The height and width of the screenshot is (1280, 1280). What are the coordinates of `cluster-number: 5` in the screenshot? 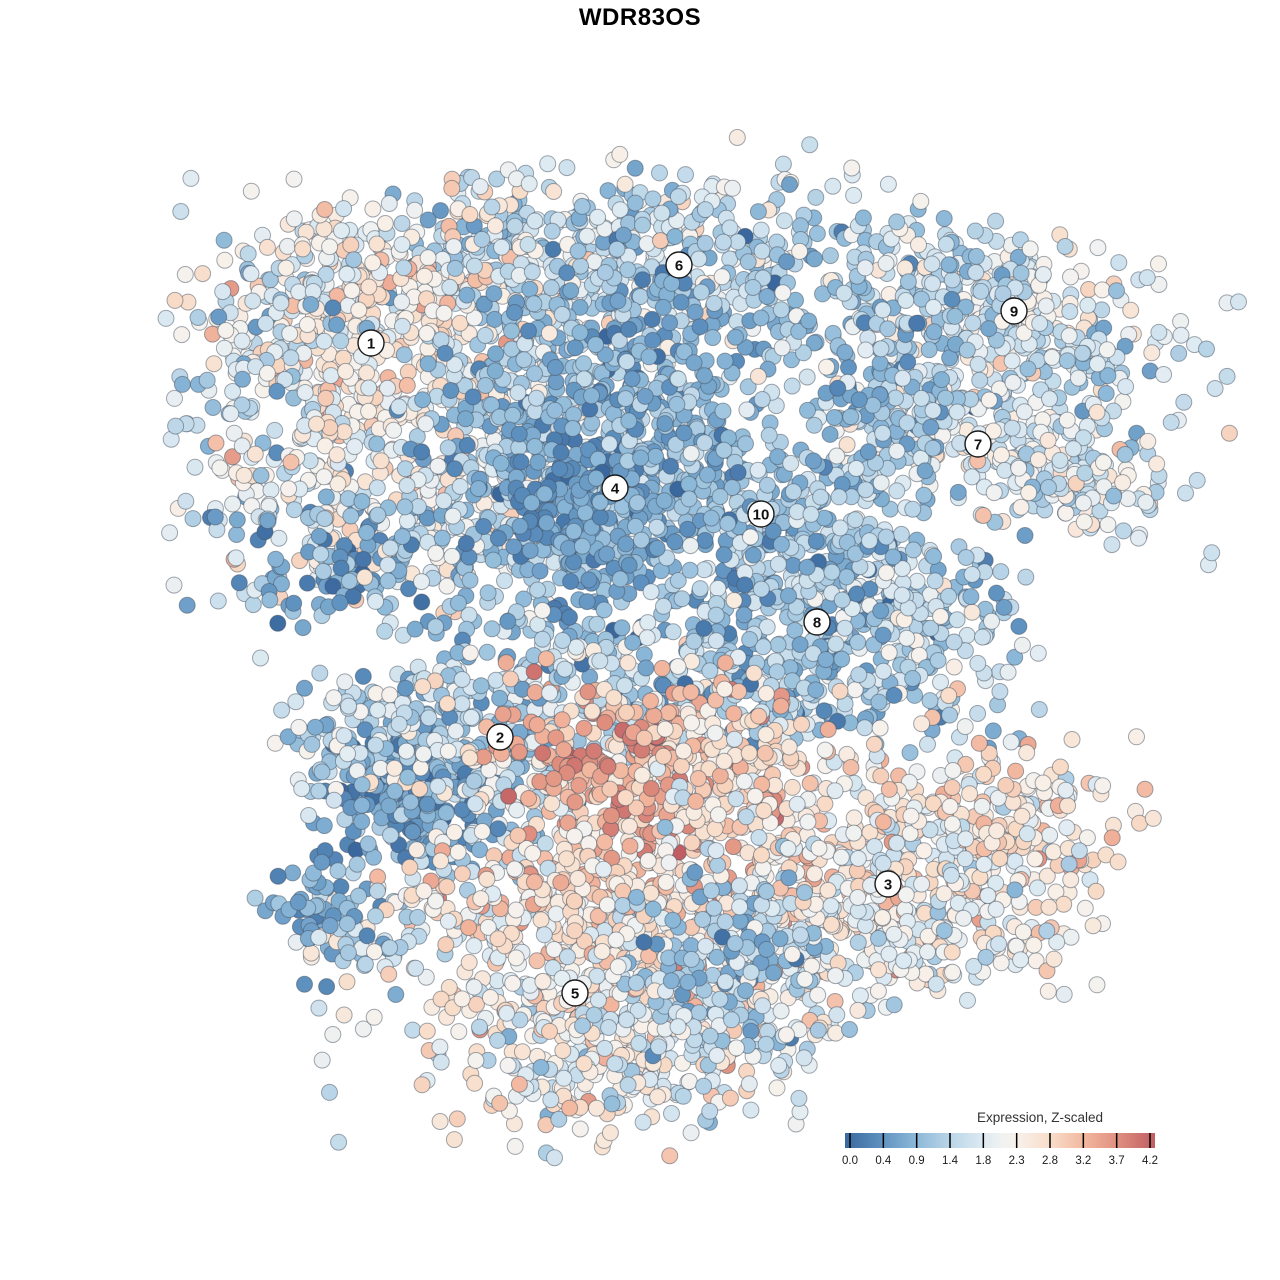 It's located at (575, 994).